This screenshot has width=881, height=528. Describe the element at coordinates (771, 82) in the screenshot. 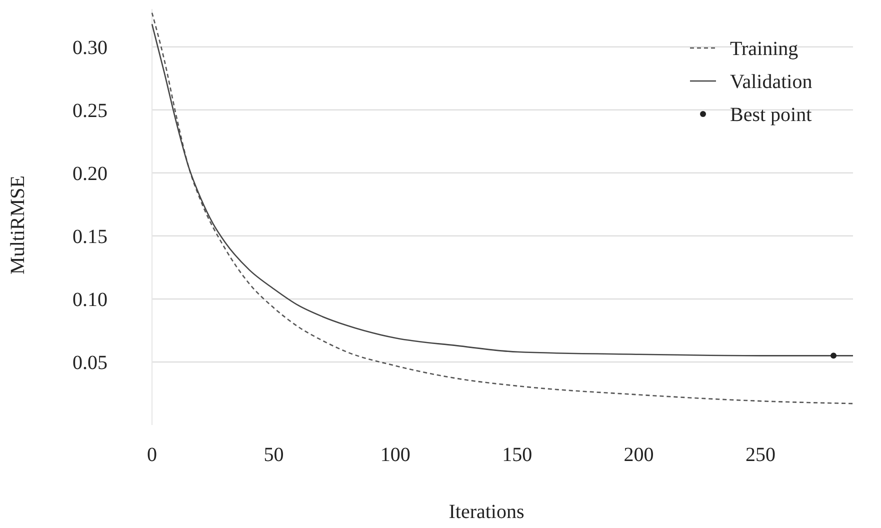

I see `legend-label: Validation` at that location.